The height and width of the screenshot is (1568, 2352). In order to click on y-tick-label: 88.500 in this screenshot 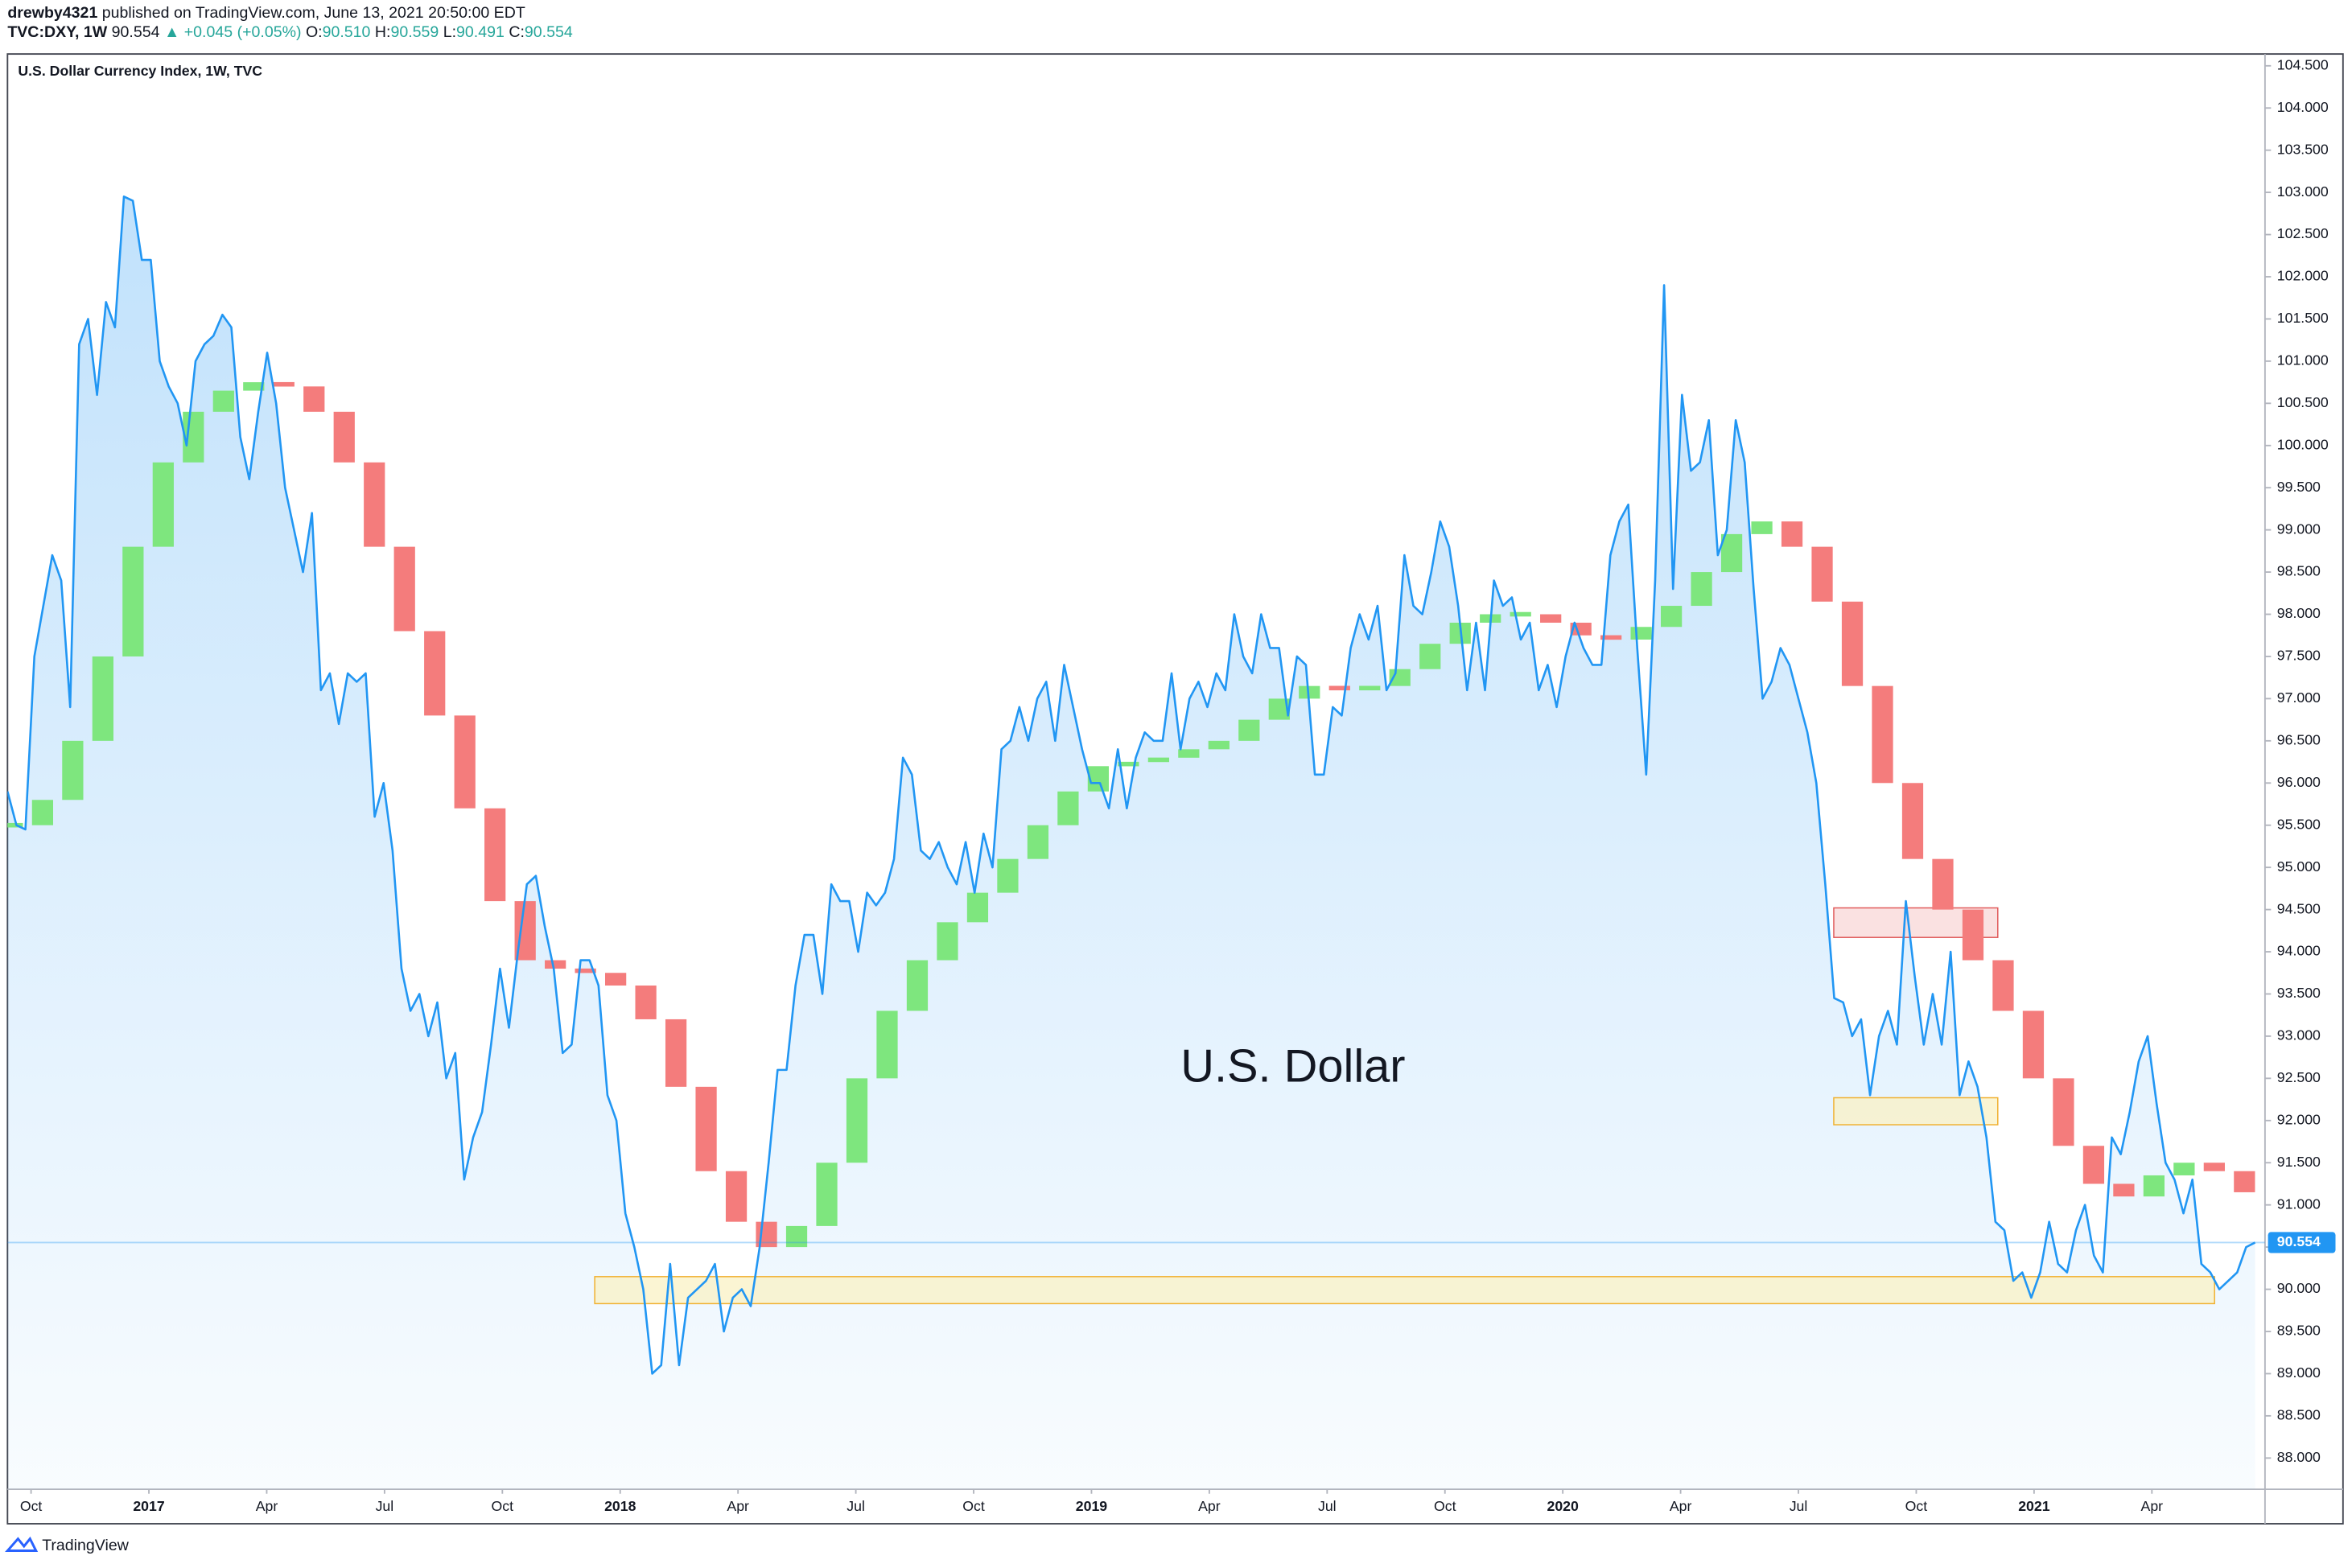, I will do `click(2299, 1415)`.